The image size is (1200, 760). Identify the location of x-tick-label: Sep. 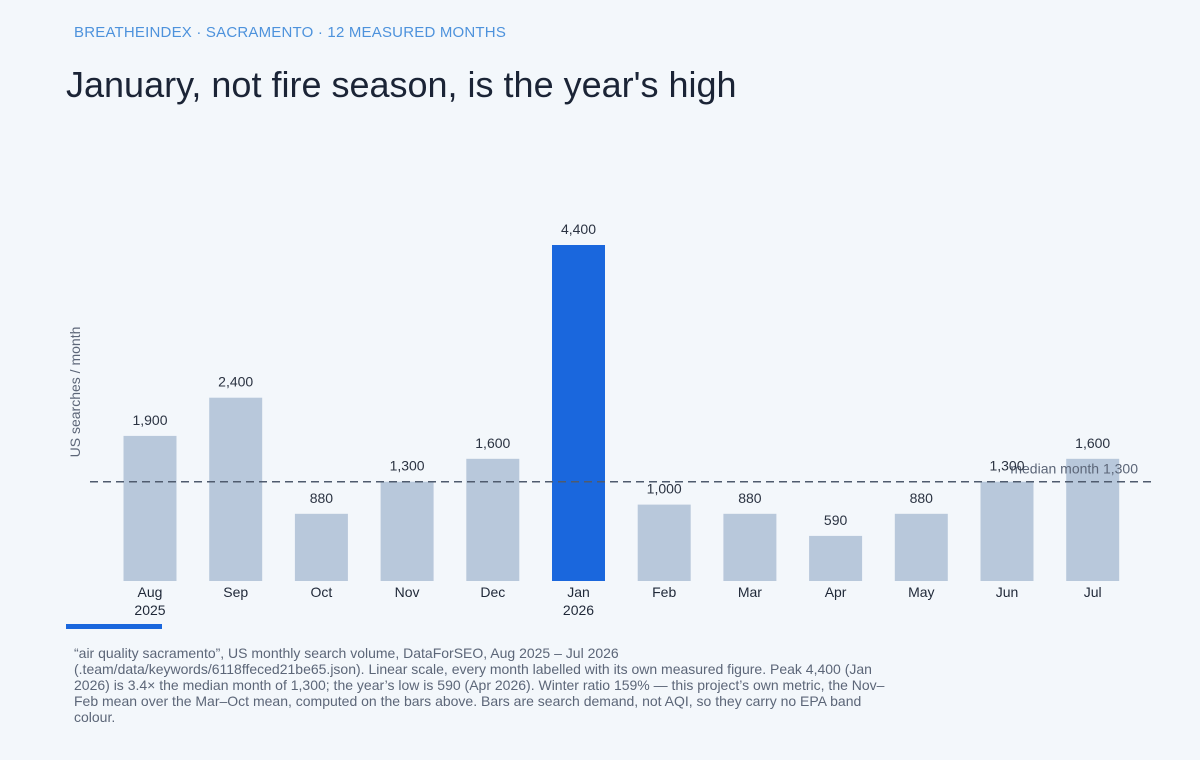
(235, 592).